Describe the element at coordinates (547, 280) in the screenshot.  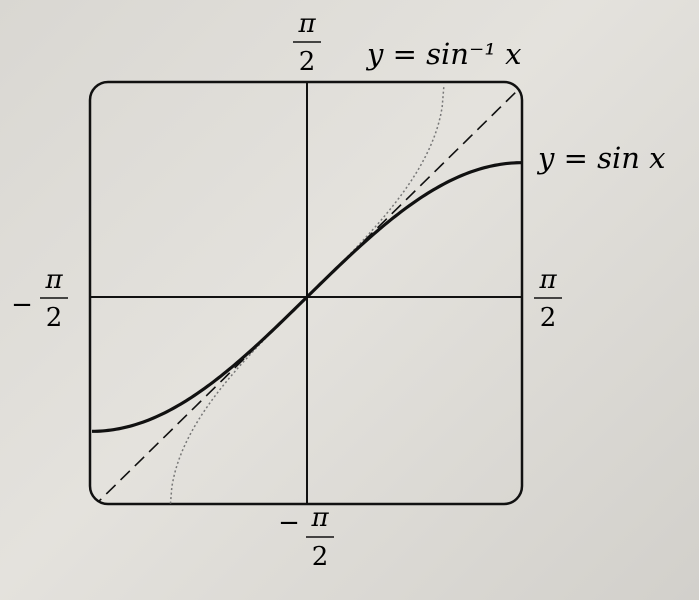
I see `x-max-numerator: π` at that location.